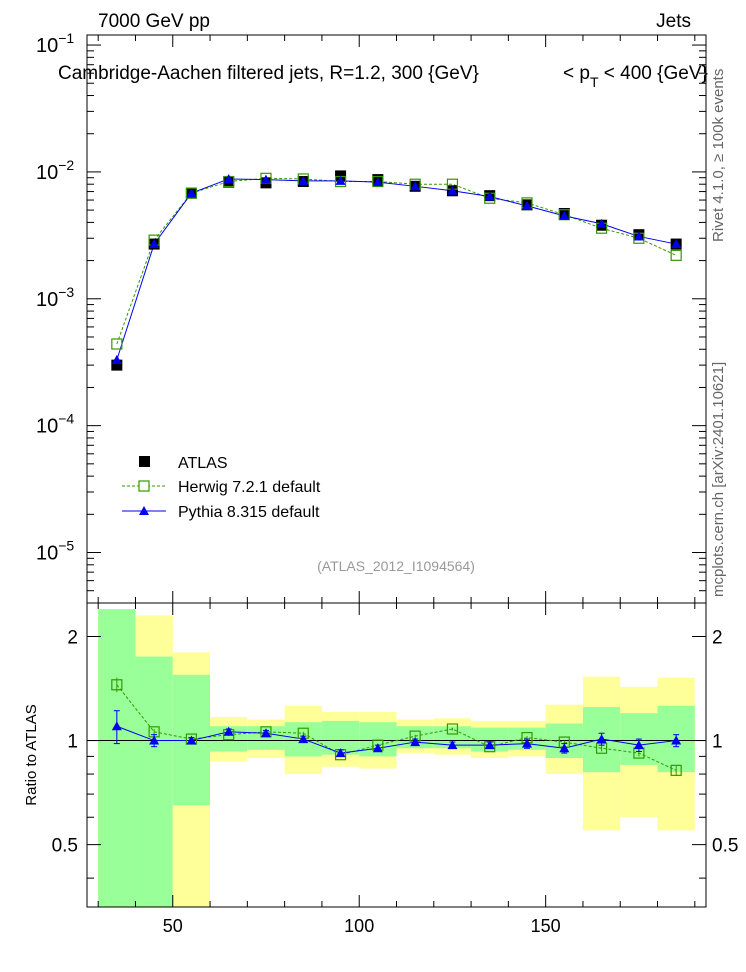 The height and width of the screenshot is (972, 746). I want to click on analysis-watermark: (ATLAS_2012_I1094564), so click(396, 566).